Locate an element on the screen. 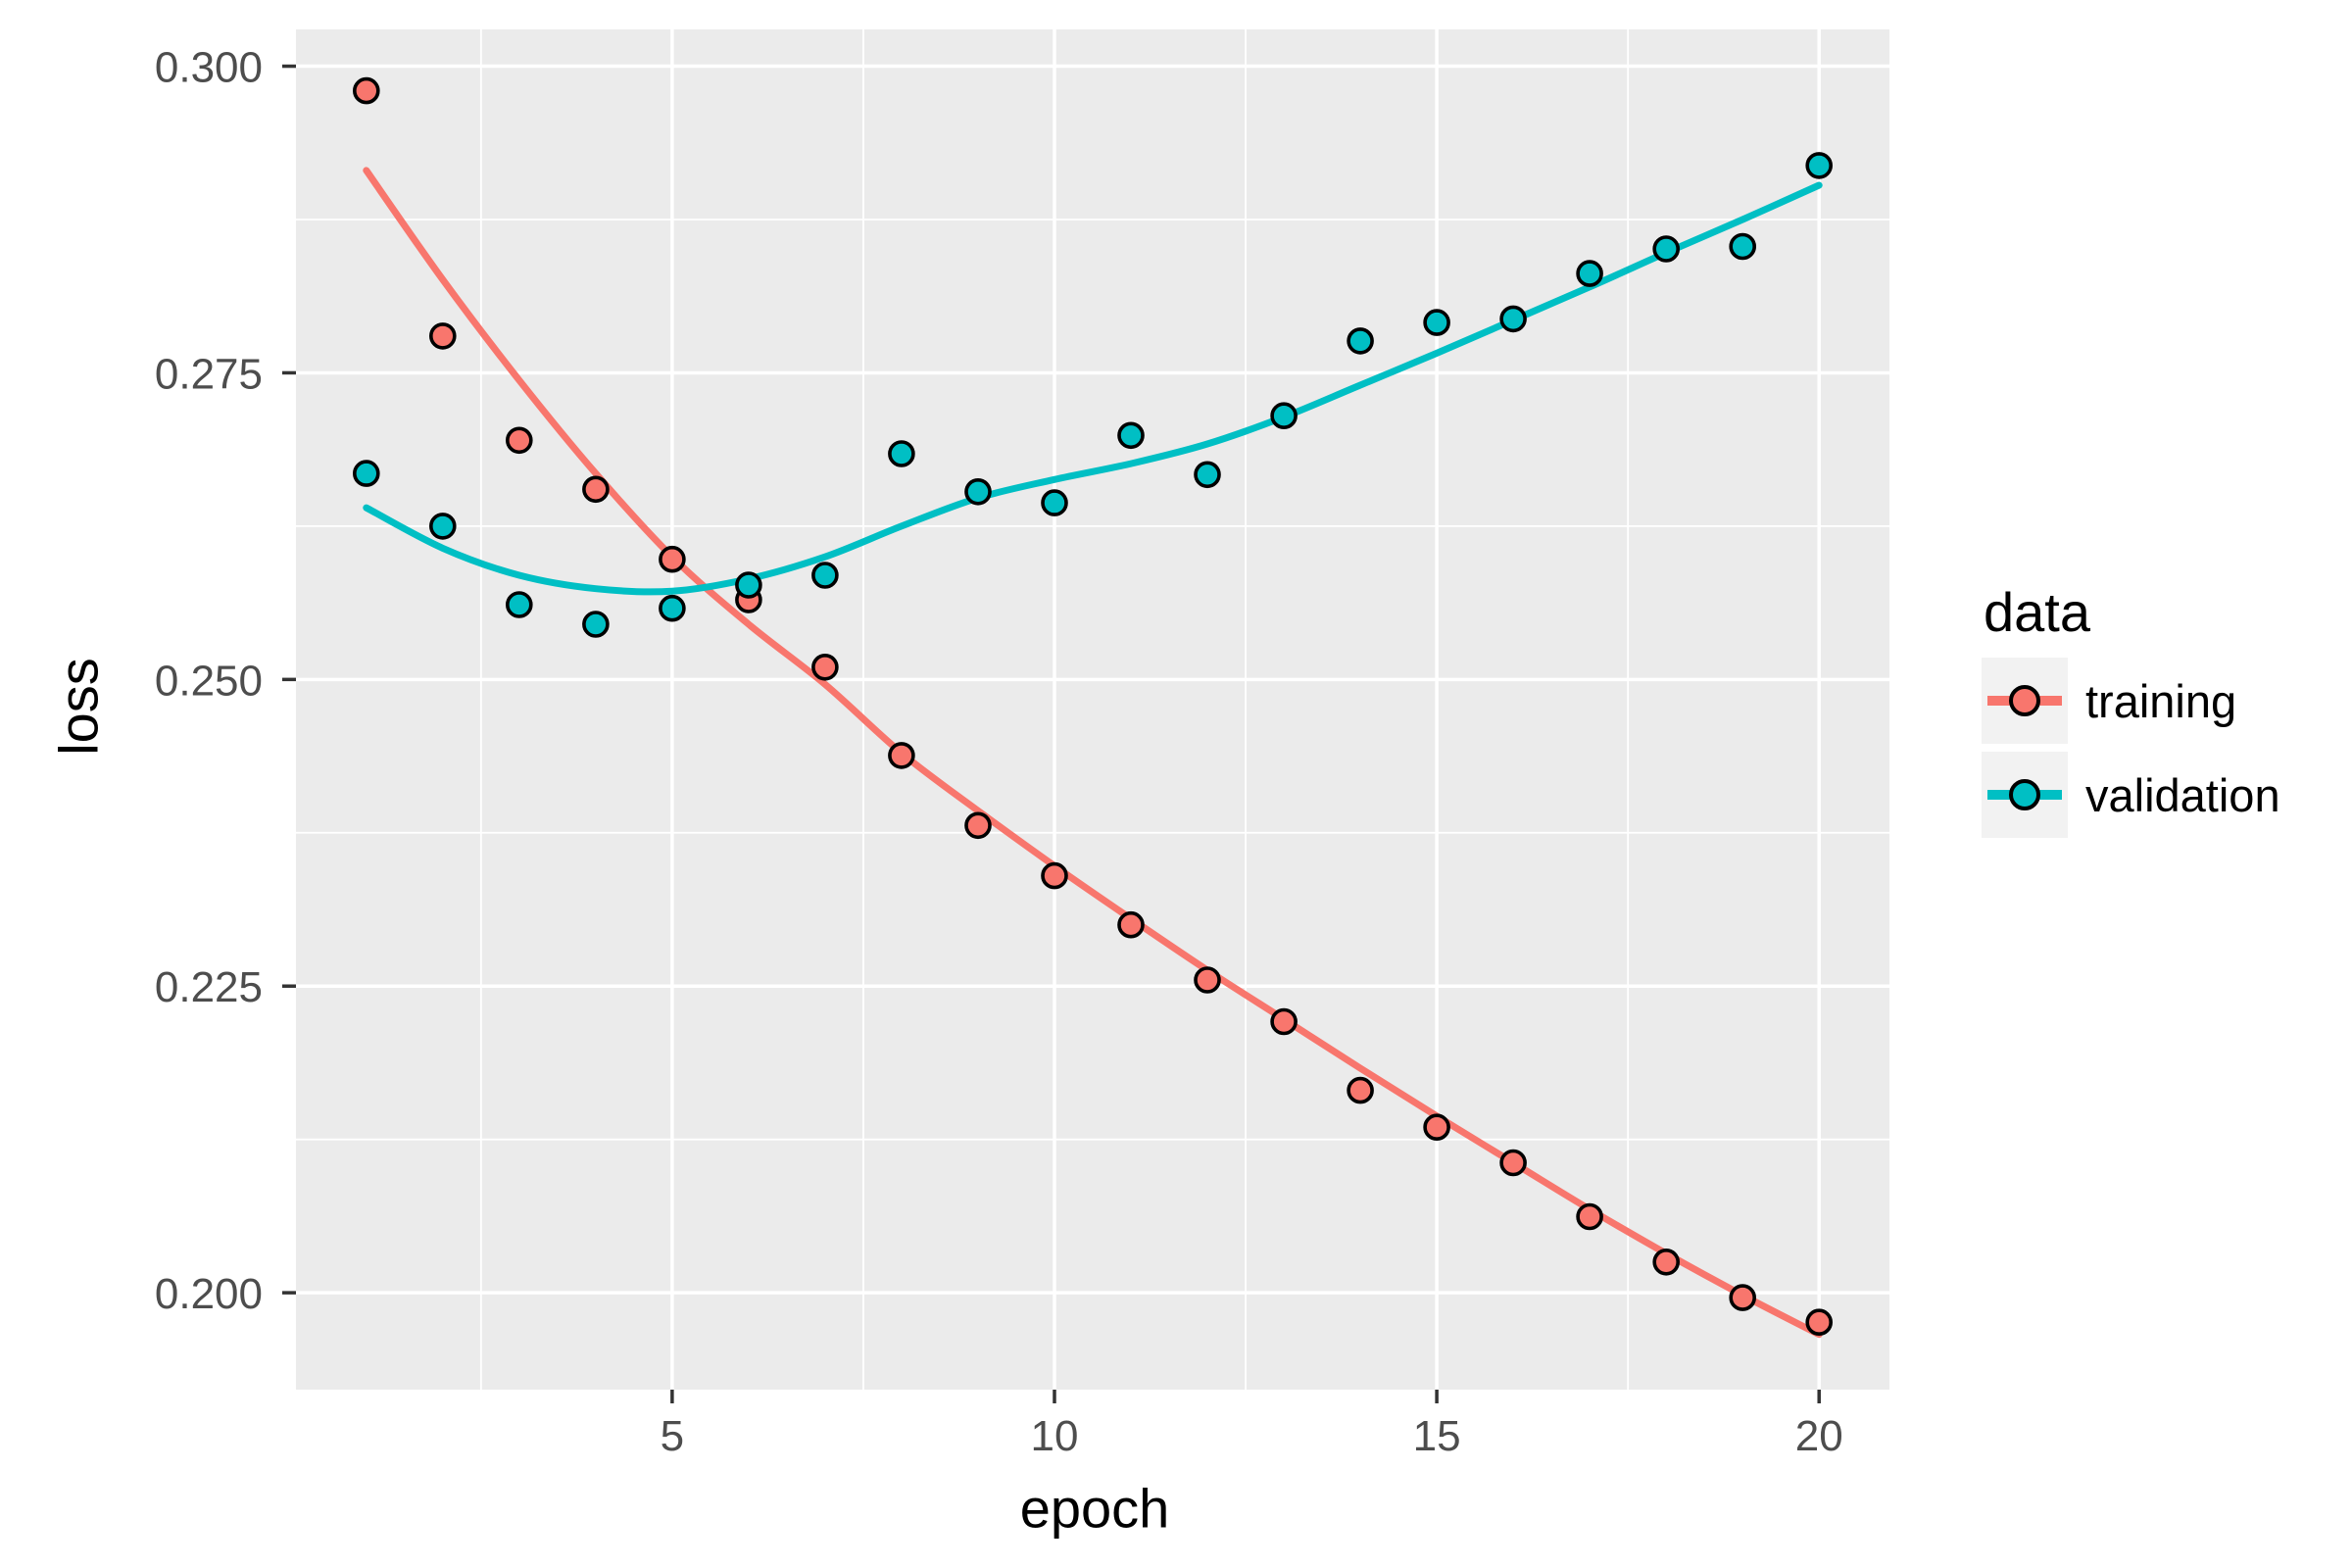 This screenshot has width=2352, height=1568. x-tick-label: 20 is located at coordinates (1819, 1436).